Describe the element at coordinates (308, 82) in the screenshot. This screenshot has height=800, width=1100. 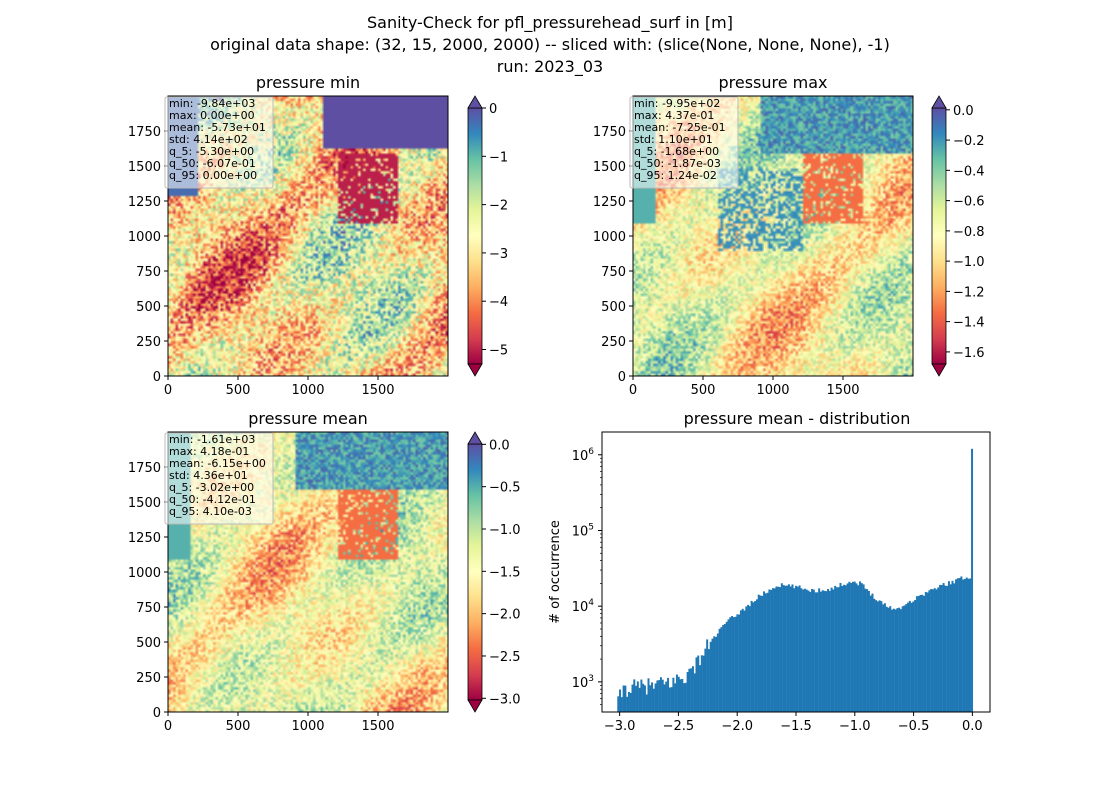
I see `panel-title: pressure min` at that location.